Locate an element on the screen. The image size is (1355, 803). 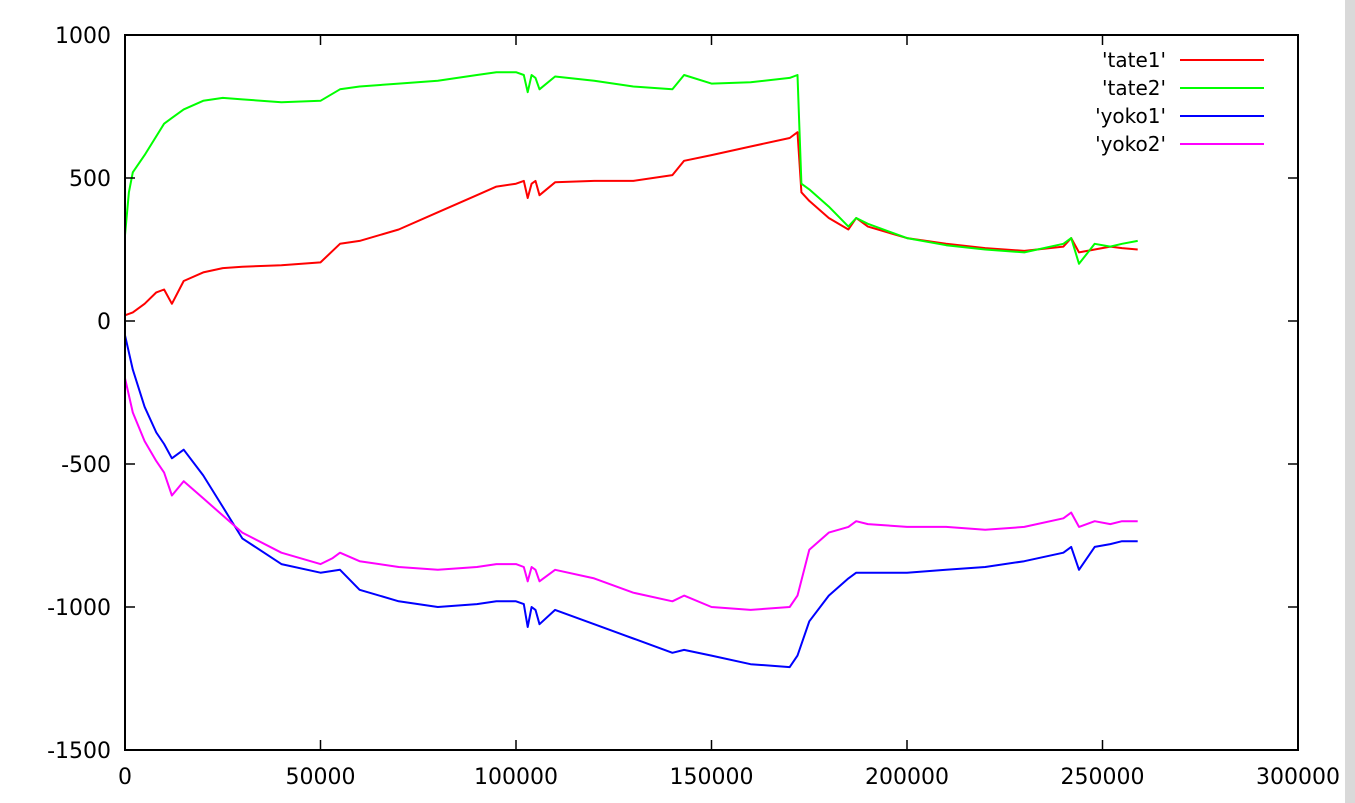
x-tick-label: 0 is located at coordinates (125, 777).